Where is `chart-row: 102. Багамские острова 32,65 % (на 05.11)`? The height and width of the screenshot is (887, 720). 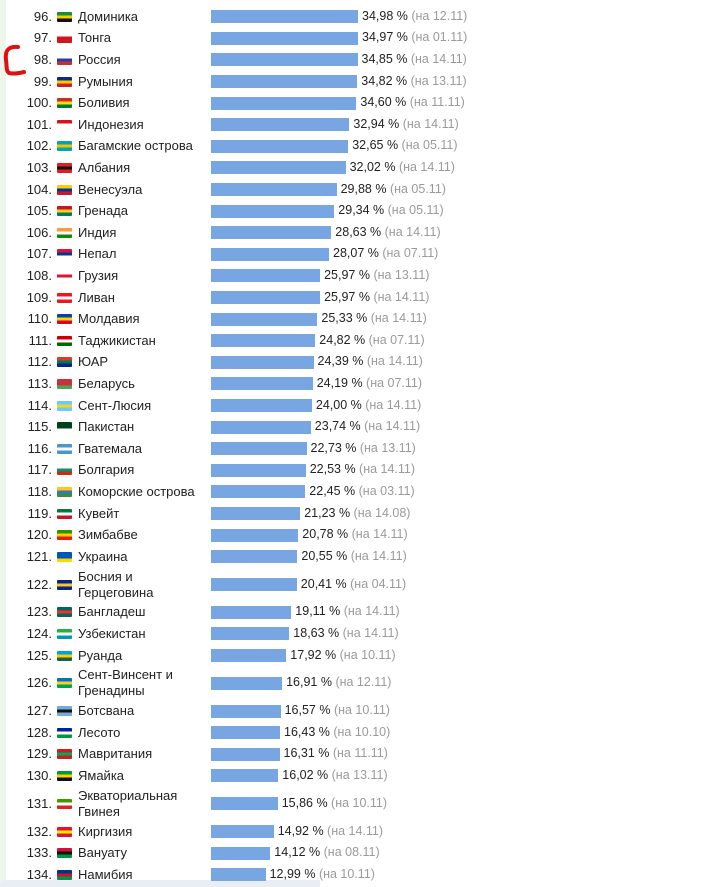 chart-row: 102. Багамские острова 32,65 % (на 05.11) is located at coordinates (360, 147).